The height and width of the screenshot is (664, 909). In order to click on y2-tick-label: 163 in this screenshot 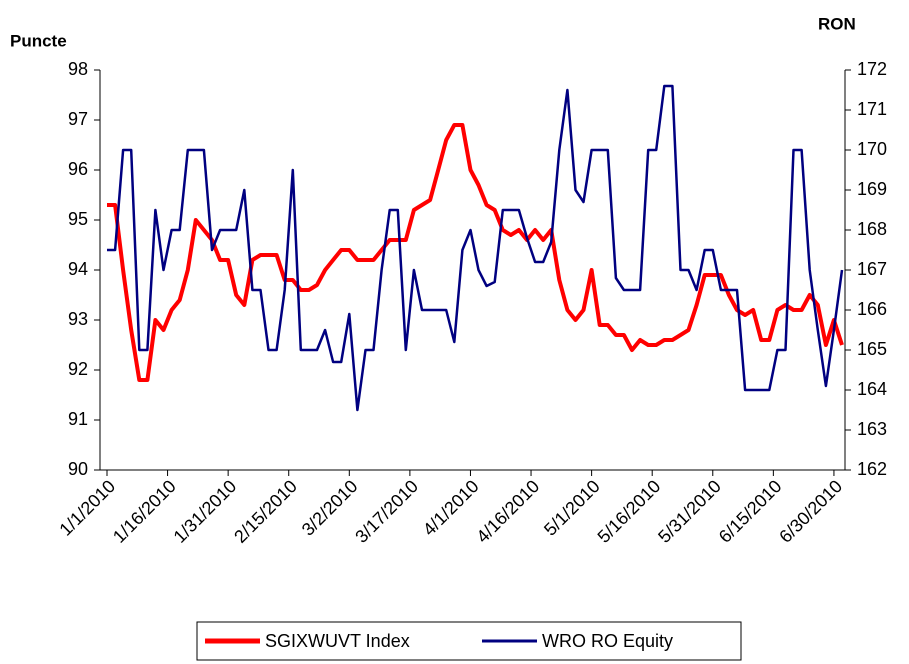, I will do `click(872, 429)`.